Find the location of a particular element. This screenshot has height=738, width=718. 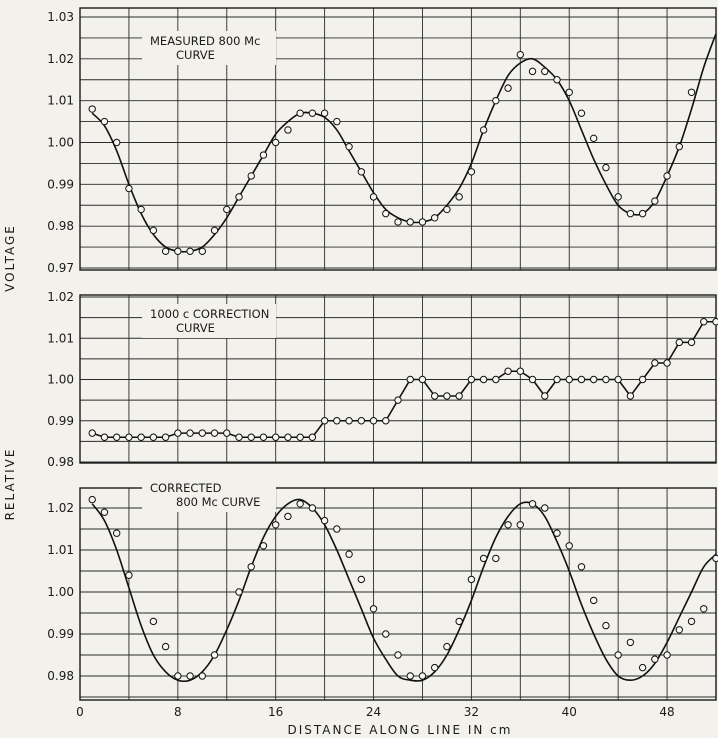

y-axis-label-voltage: VOLTAGE is located at coordinates (10, 258).